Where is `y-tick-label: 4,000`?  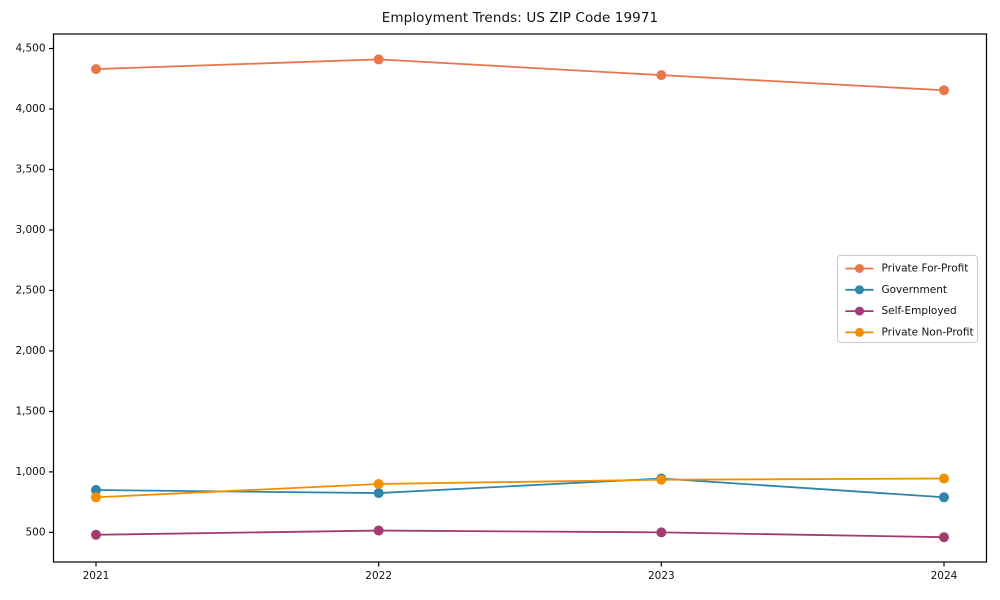
y-tick-label: 4,000 is located at coordinates (30, 109).